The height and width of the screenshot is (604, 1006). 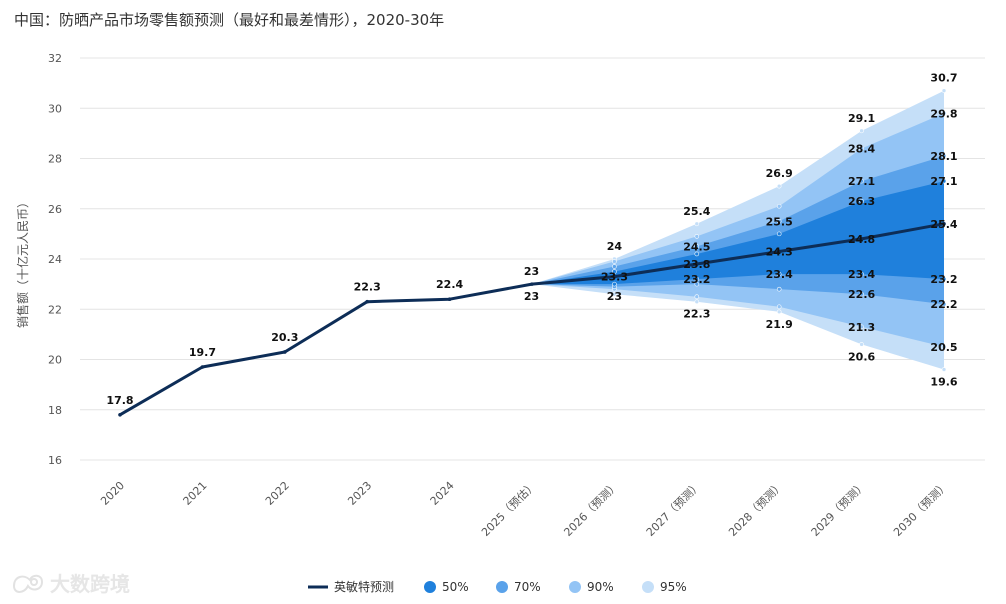 What do you see at coordinates (756, 509) in the screenshot?
I see `x-tick-label: 2028（预测）` at bounding box center [756, 509].